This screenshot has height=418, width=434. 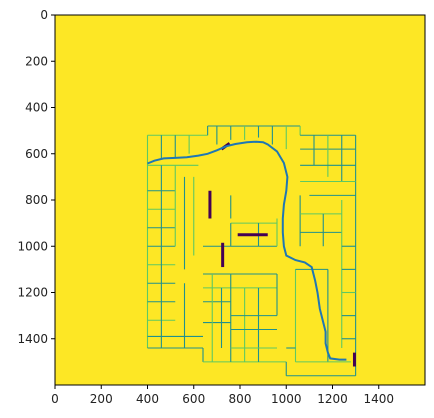 I want to click on y-tick-label: 1400, so click(x=32, y=339).